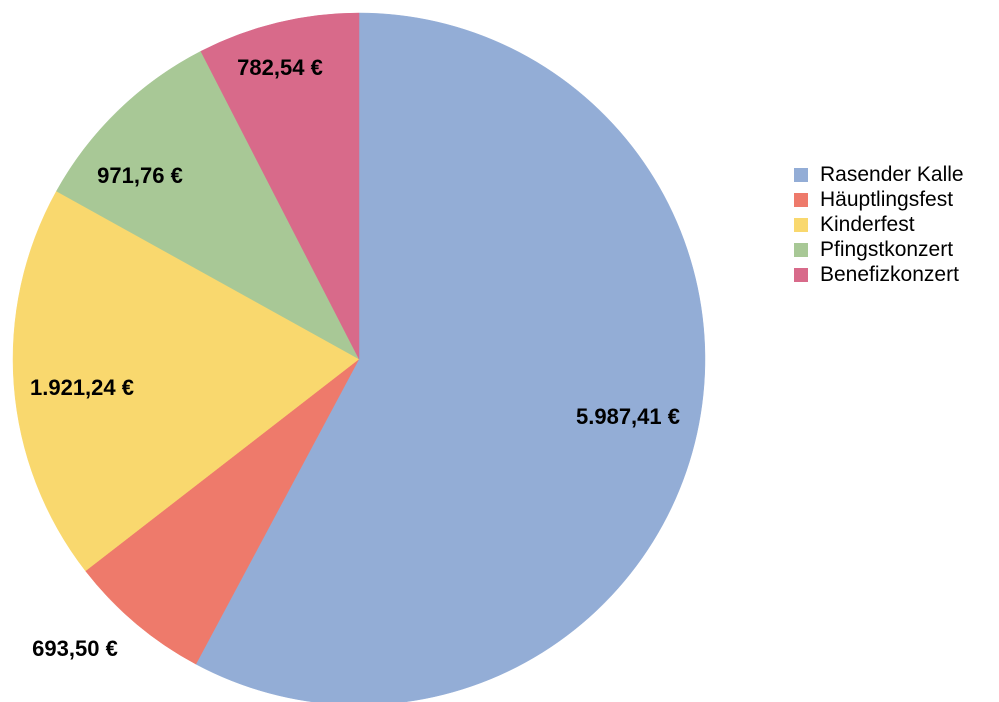  What do you see at coordinates (867, 224) in the screenshot?
I see `legend-label: Kinderfest` at bounding box center [867, 224].